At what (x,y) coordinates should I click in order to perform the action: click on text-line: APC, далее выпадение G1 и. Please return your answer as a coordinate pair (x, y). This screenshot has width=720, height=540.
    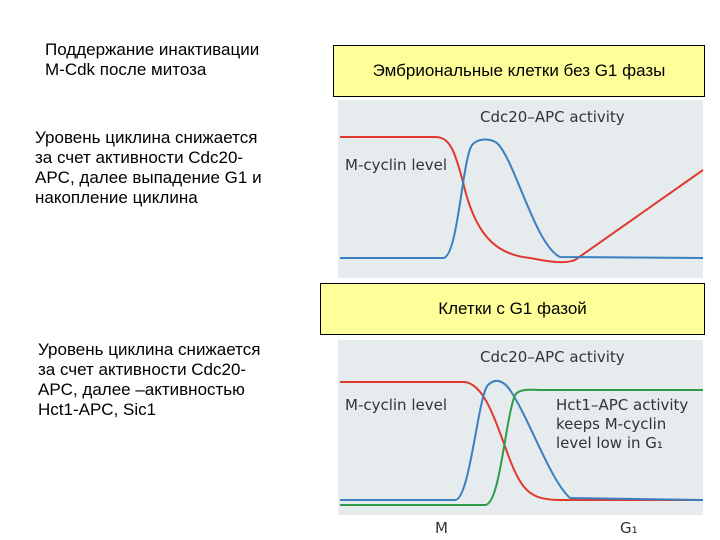
    Looking at the image, I should click on (148, 177).